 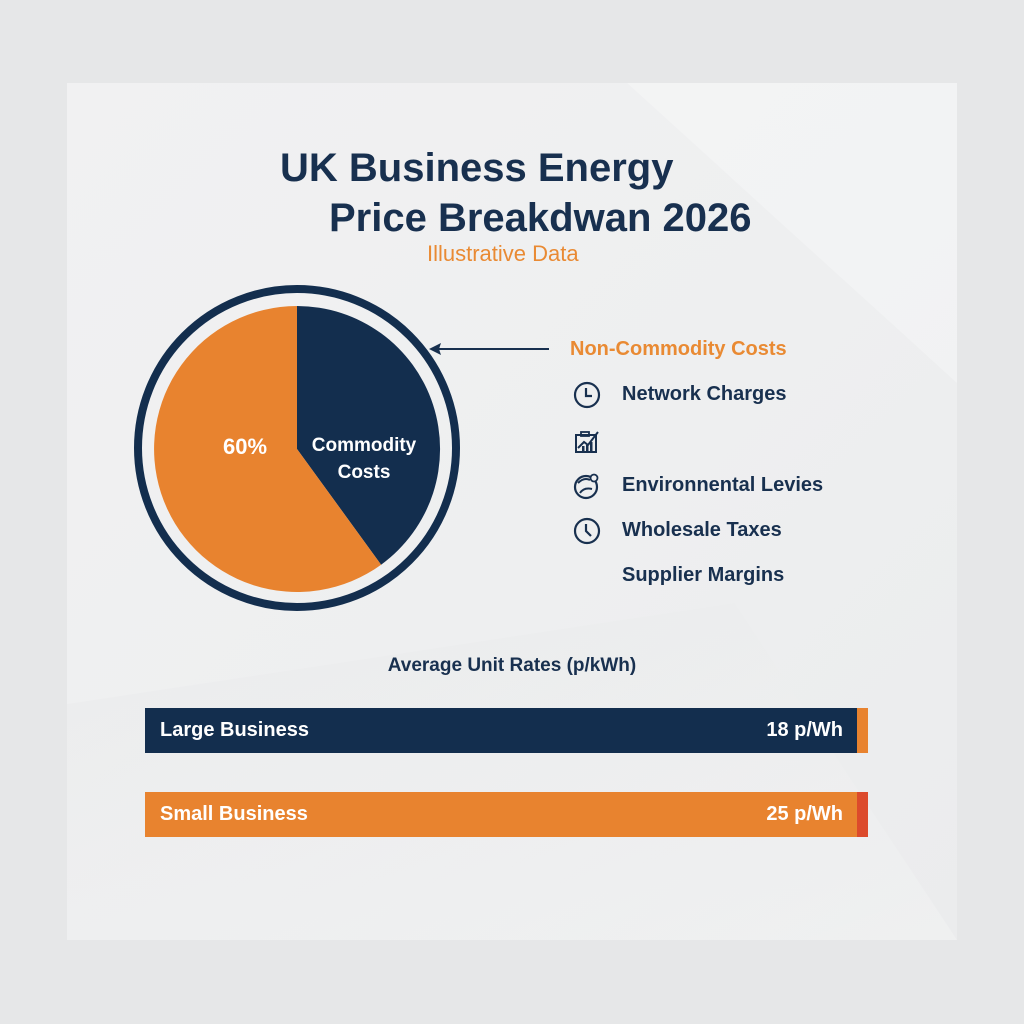 I want to click on legend-item-network-charges: Network Charges, so click(x=679, y=395).